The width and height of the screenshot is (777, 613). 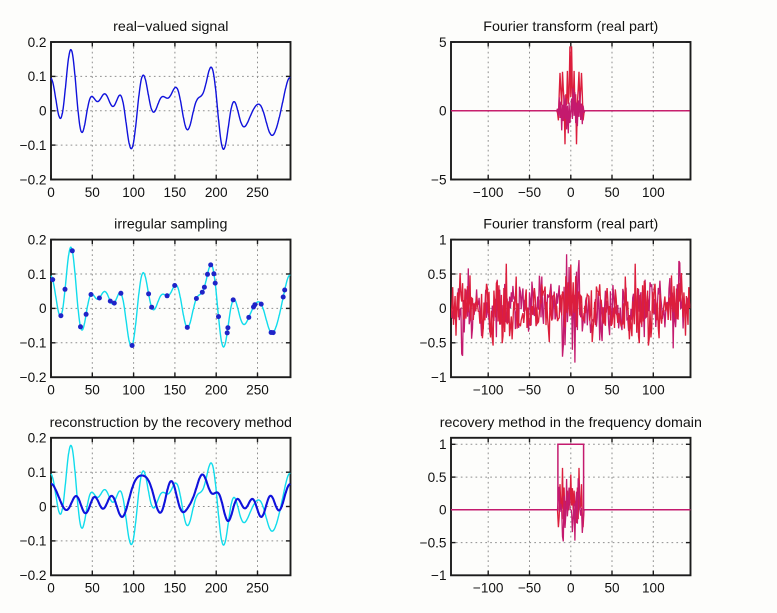 I want to click on svg-text: 5, so click(x=443, y=42).